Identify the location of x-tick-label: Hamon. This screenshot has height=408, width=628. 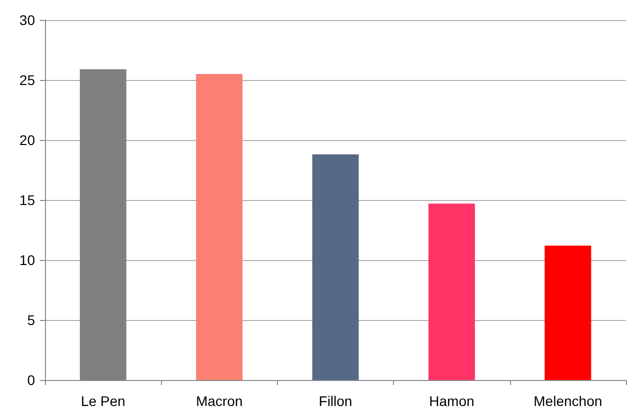
(451, 400).